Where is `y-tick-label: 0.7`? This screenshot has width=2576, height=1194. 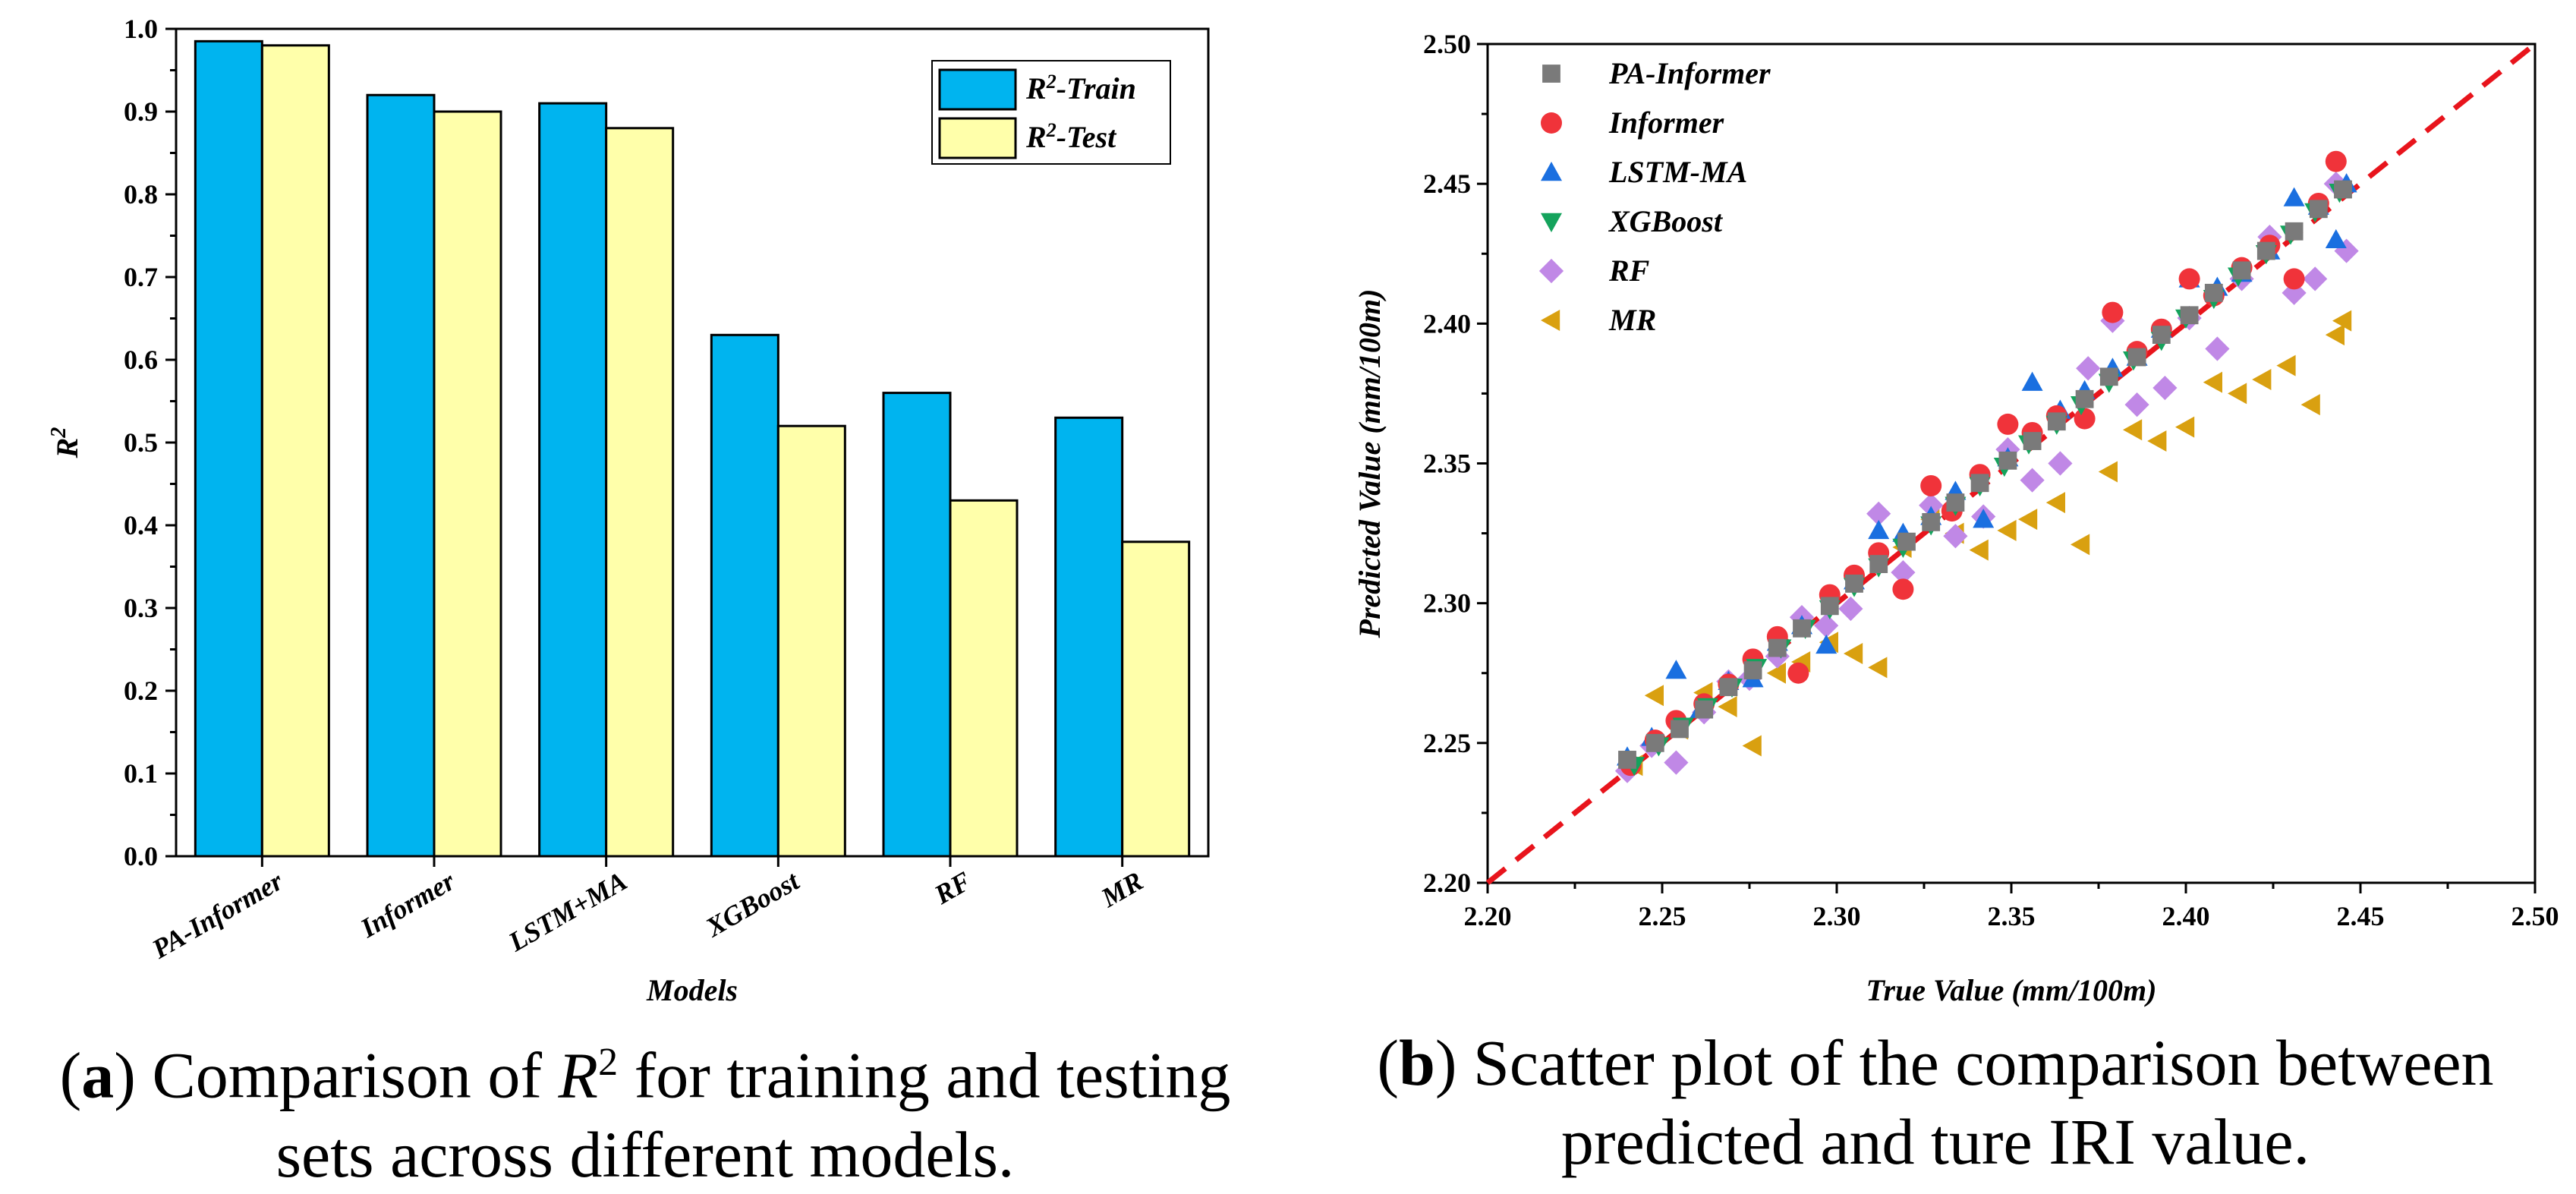 y-tick-label: 0.7 is located at coordinates (141, 277).